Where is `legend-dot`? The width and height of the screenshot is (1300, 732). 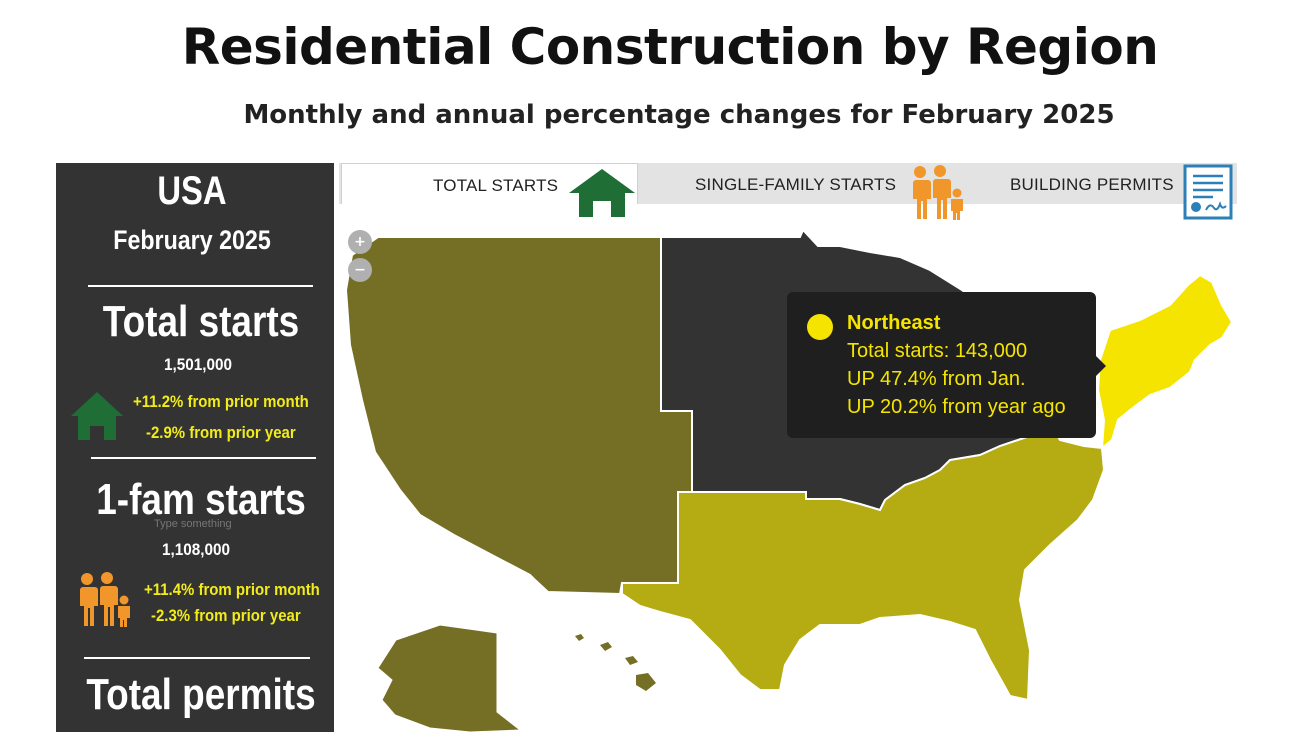 legend-dot is located at coordinates (820, 327).